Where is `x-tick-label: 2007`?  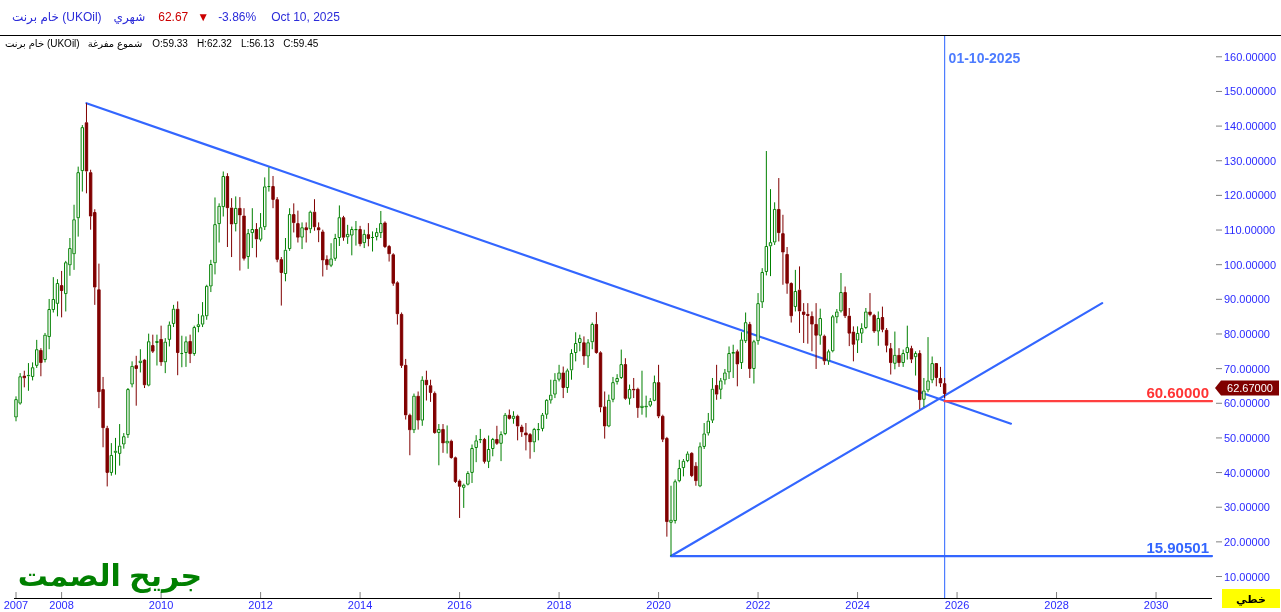 x-tick-label: 2007 is located at coordinates (16, 605).